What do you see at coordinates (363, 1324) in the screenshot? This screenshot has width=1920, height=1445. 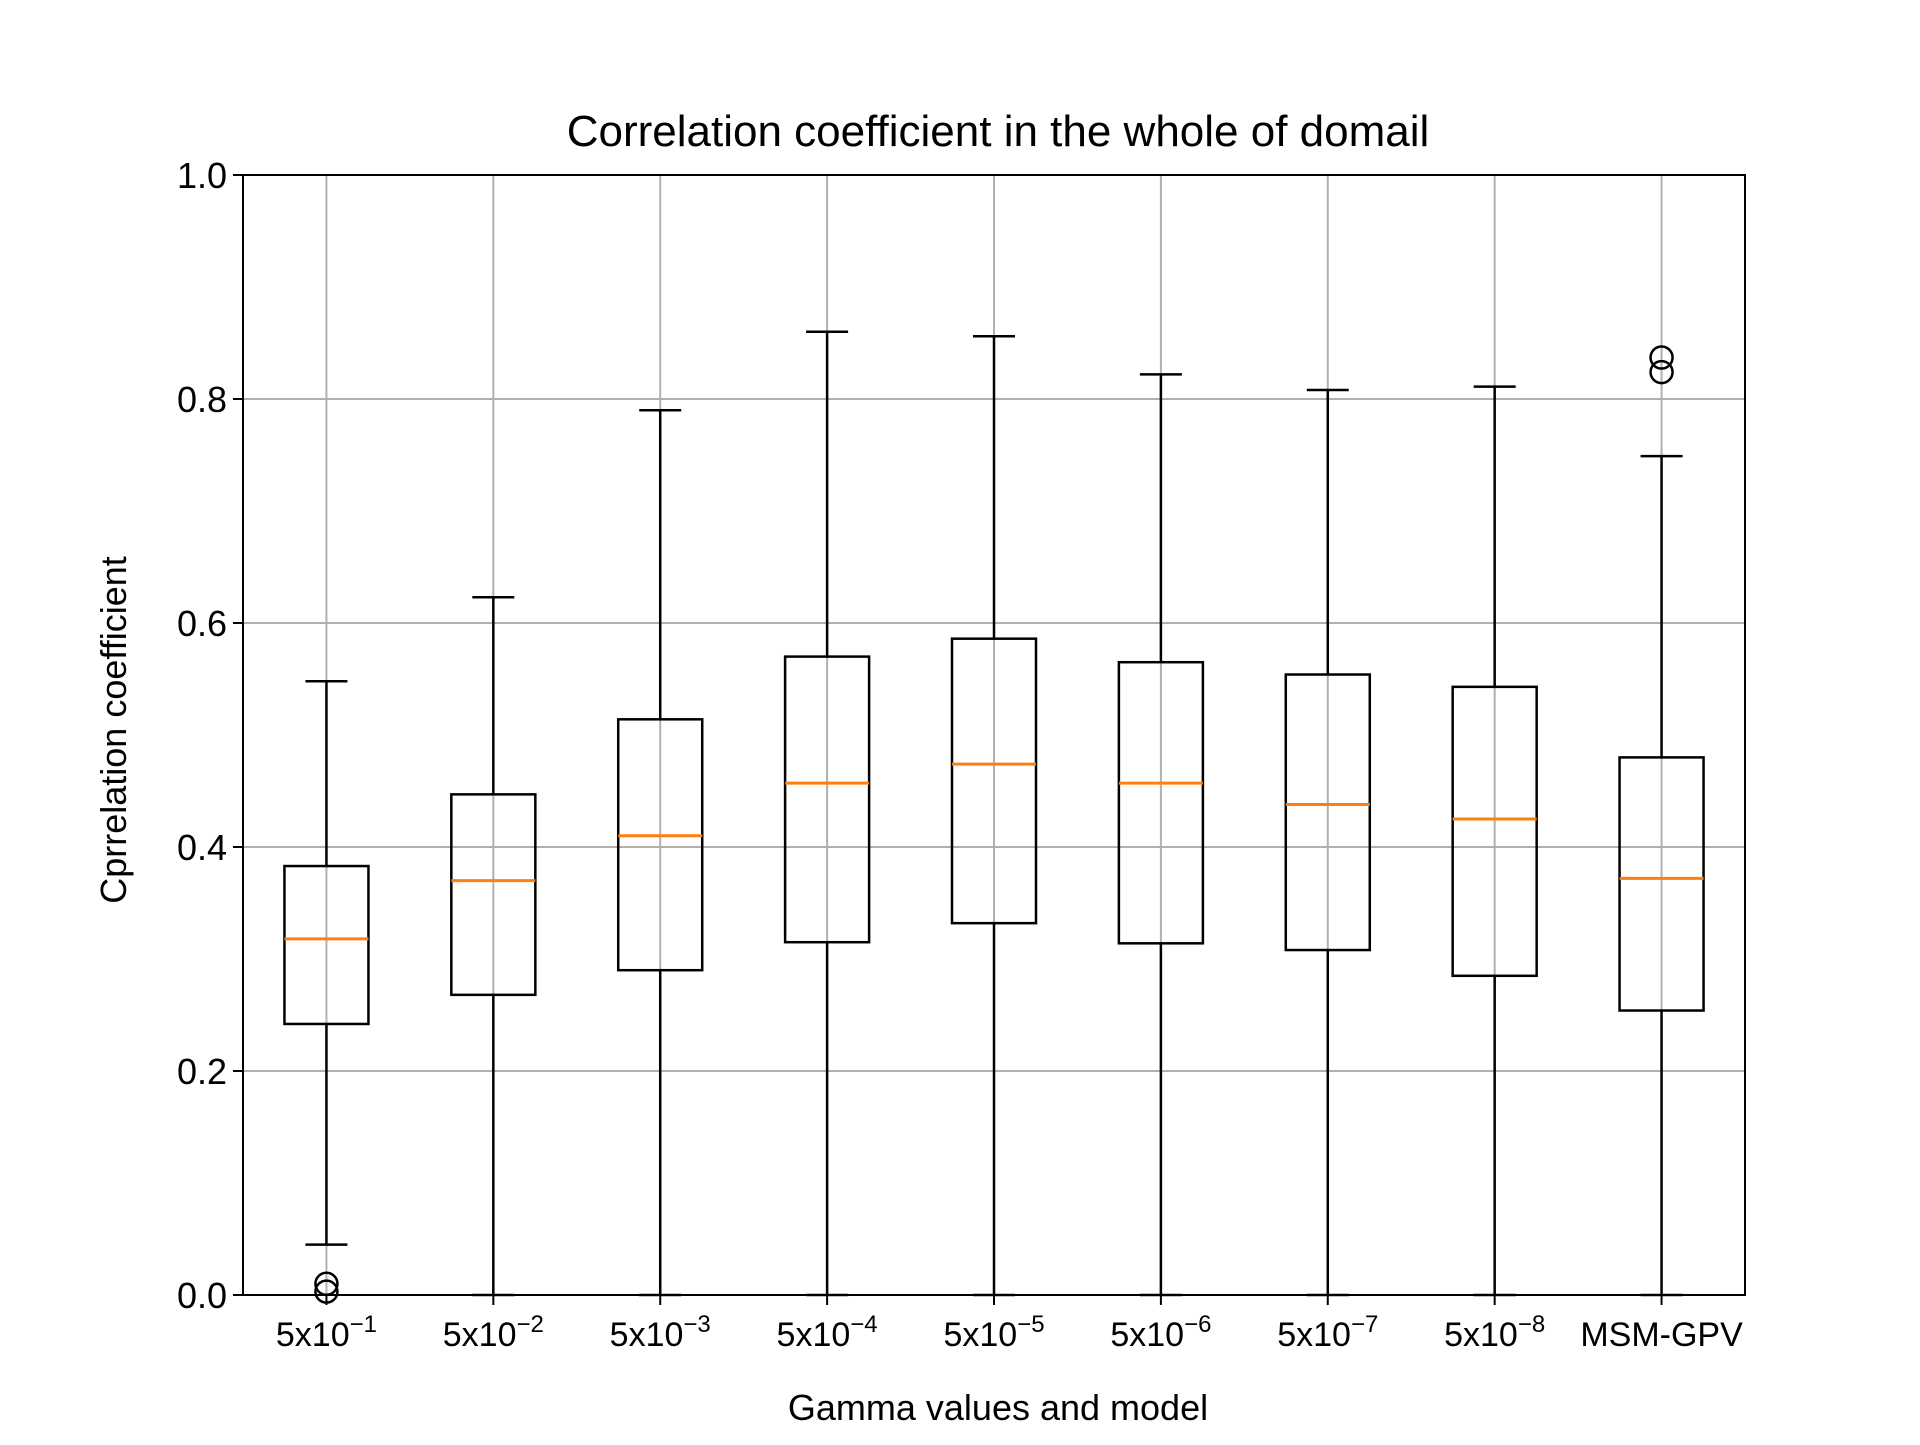 I see `x-tick-label-exponent: −1` at bounding box center [363, 1324].